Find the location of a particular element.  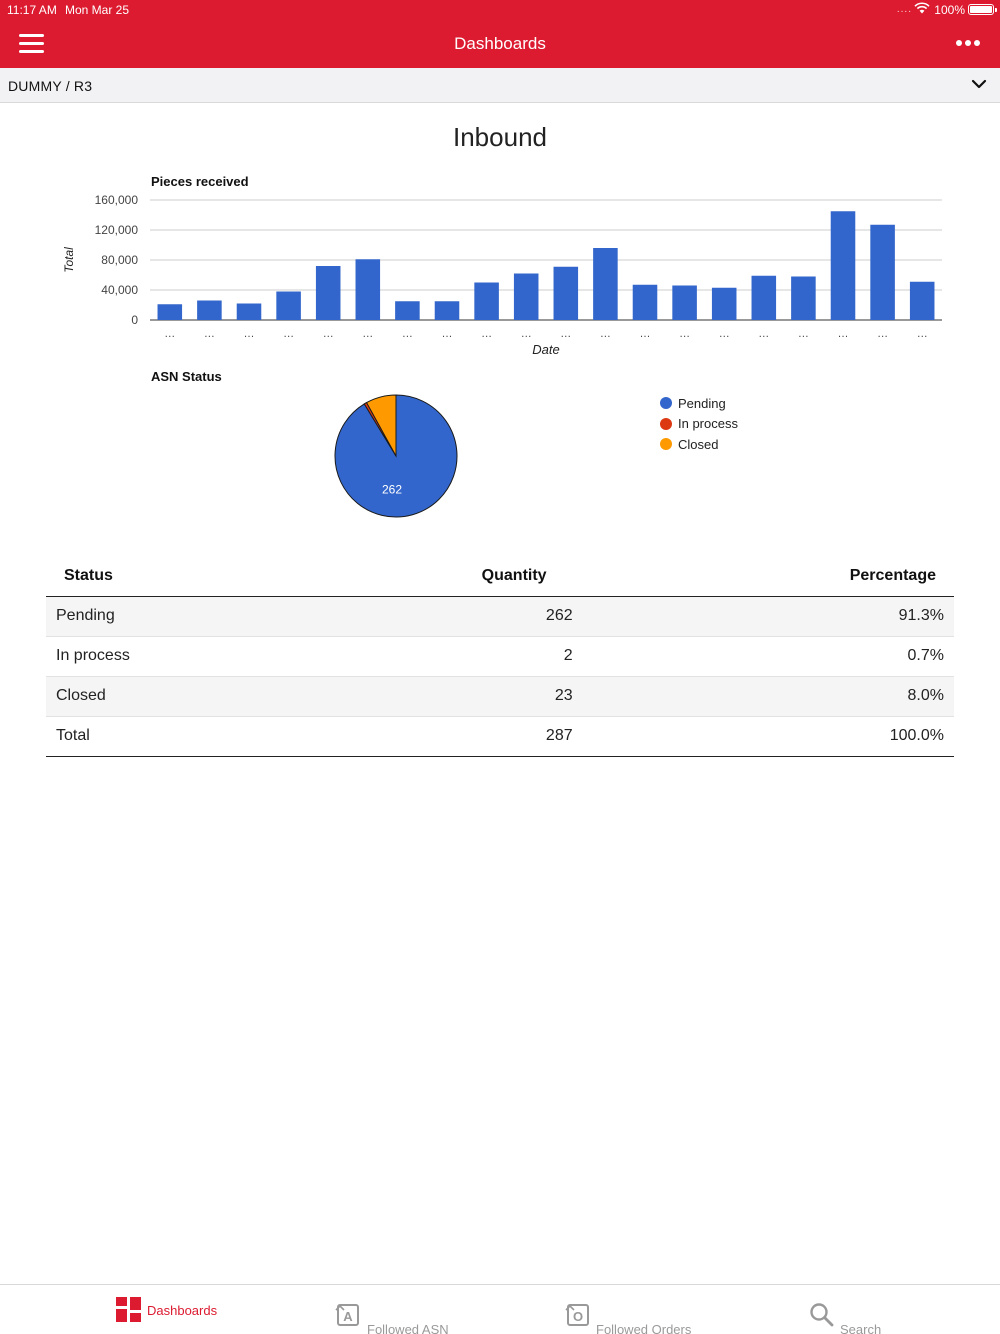

y-axis-label: Total is located at coordinates (69, 260).